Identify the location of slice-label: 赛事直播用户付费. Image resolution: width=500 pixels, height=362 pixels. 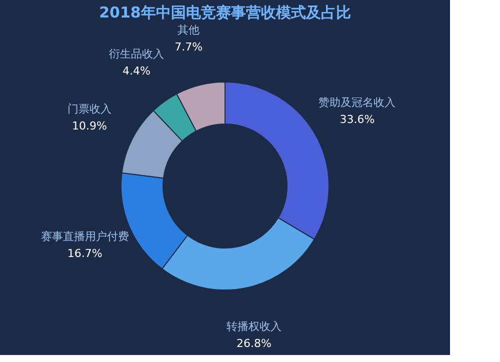
(84, 236).